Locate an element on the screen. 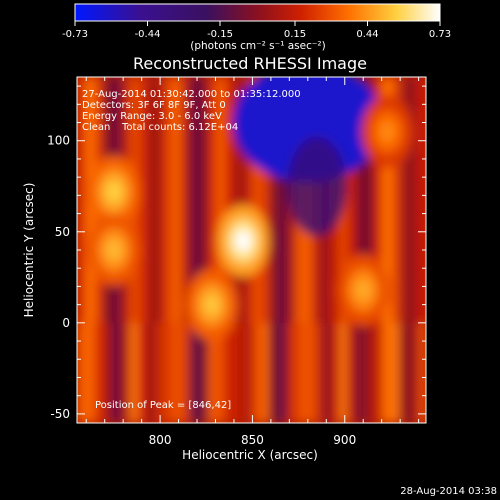  y-tick-label: 50 is located at coordinates (62, 232).